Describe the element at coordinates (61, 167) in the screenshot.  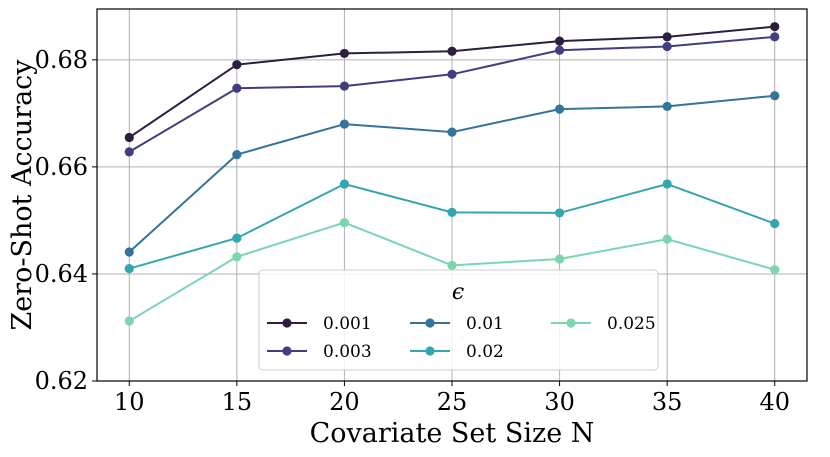
I see `y-tick-label: 0.66` at that location.